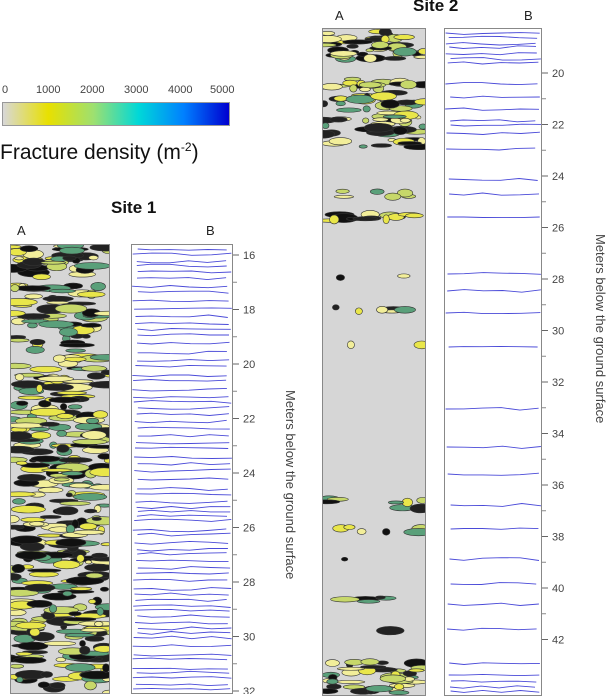  What do you see at coordinates (92, 90) in the screenshot?
I see `colorbar-tick-2000: 2000` at bounding box center [92, 90].